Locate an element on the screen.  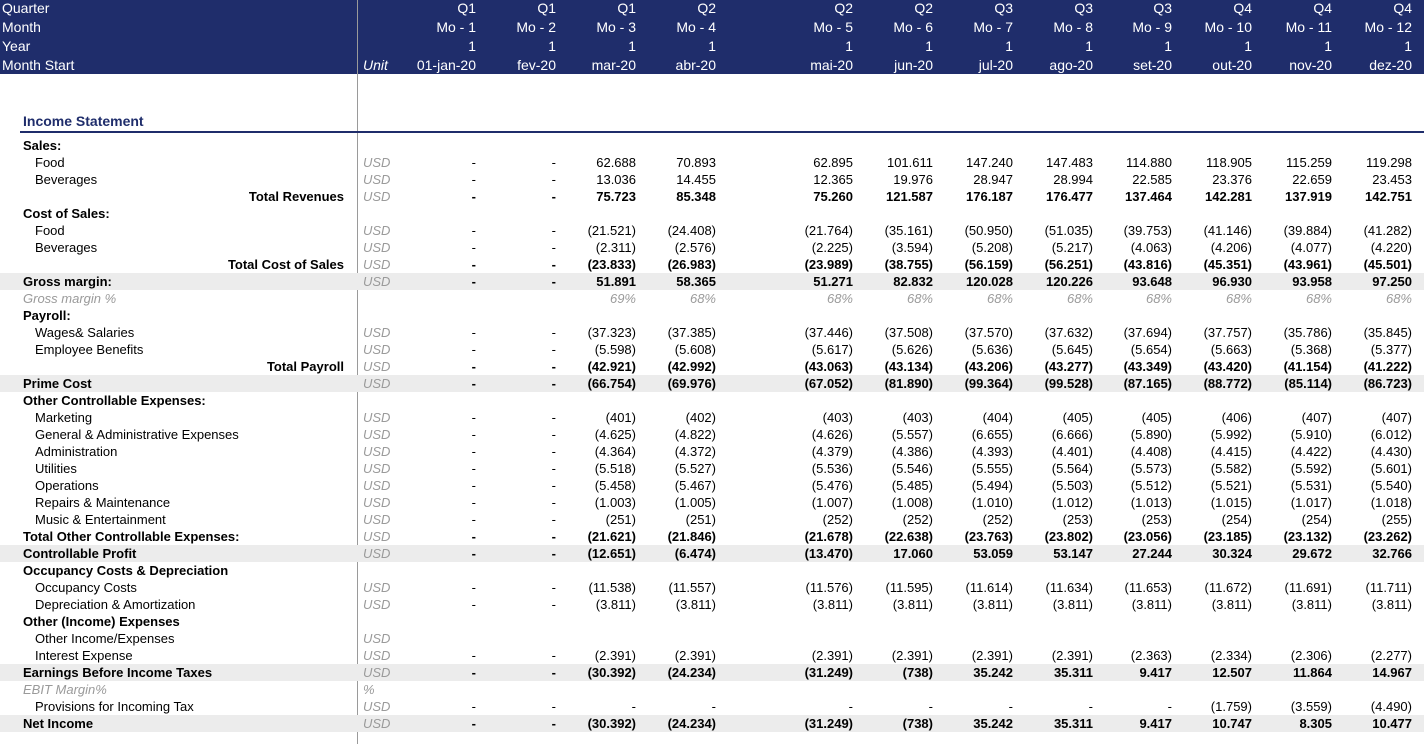
row-value-month-8: (37.632) is located at coordinates (1068, 332).